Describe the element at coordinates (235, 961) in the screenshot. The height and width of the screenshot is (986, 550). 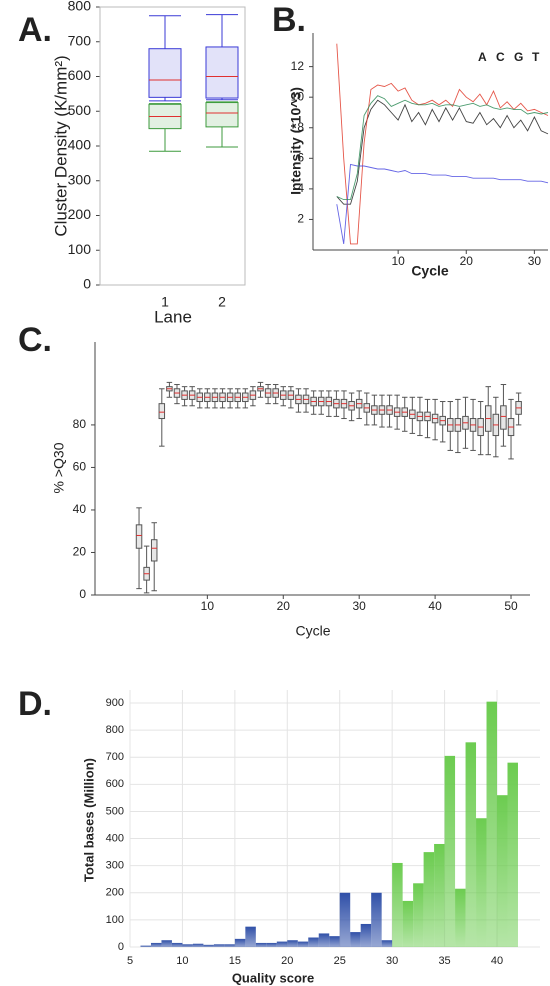
I see `x-tick-label: 15` at that location.